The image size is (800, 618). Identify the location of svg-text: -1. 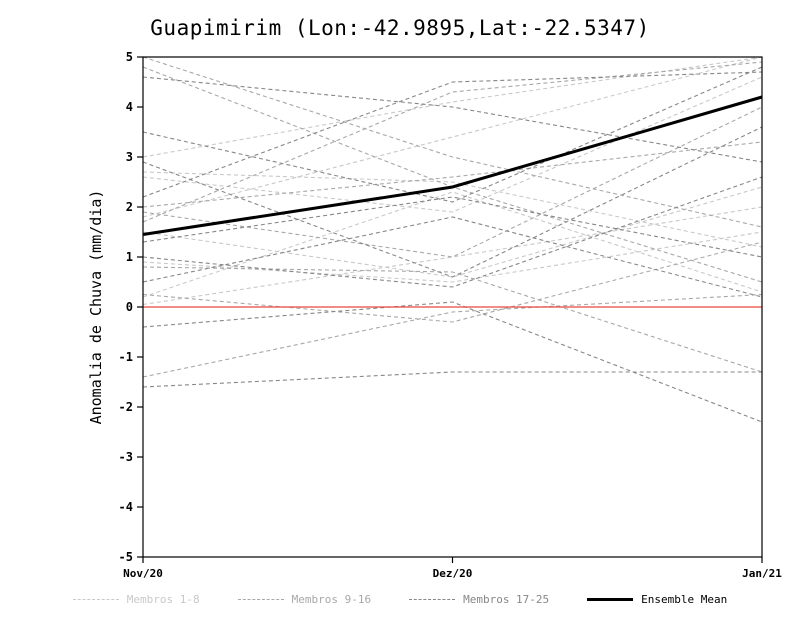
(126, 357).